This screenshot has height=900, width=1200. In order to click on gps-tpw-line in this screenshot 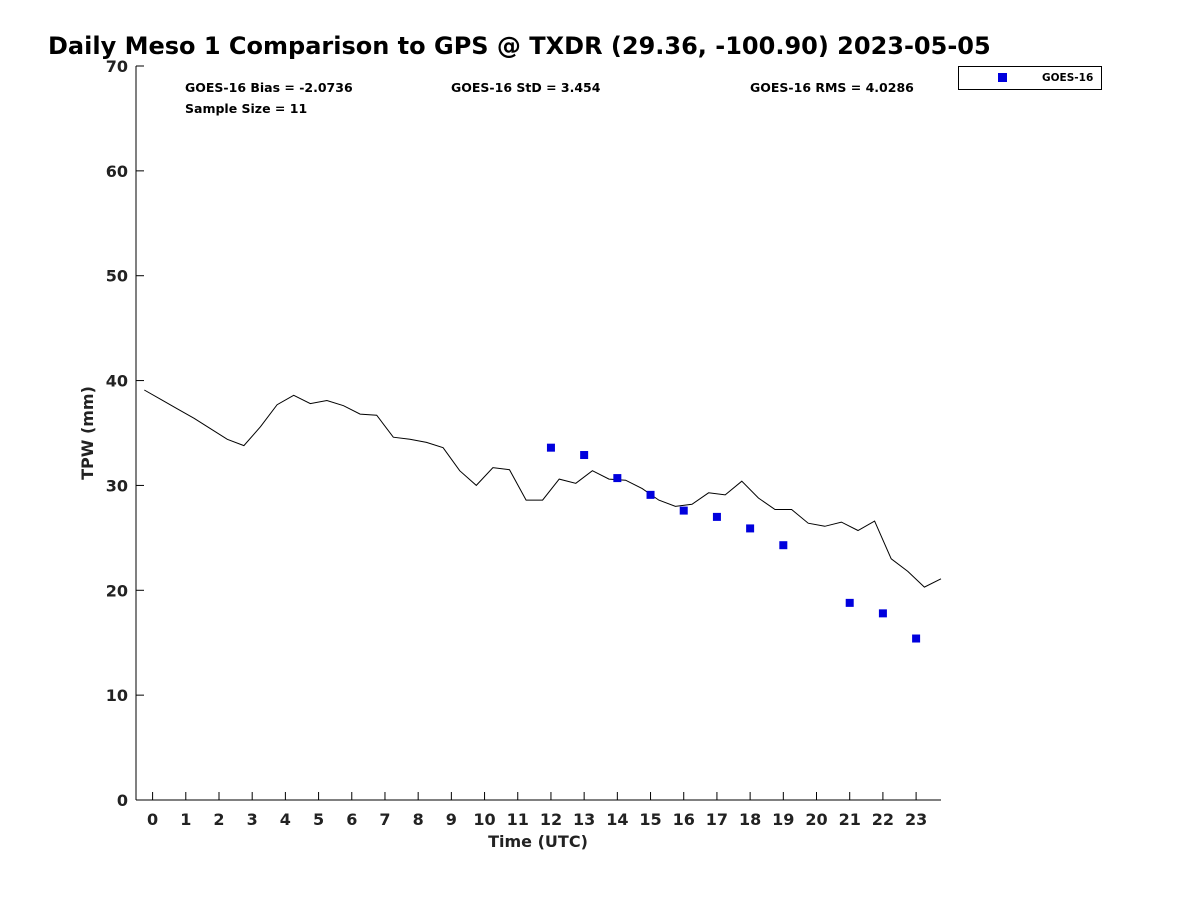, I will do `click(543, 488)`.